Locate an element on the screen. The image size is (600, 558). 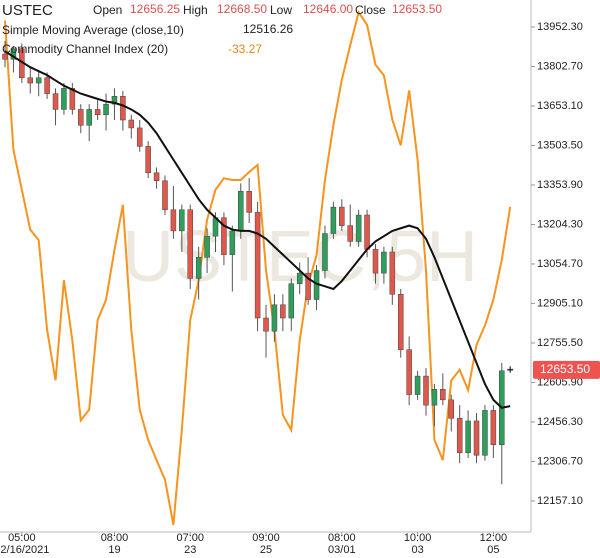
indicator-value: -33.27 is located at coordinates (245, 49).